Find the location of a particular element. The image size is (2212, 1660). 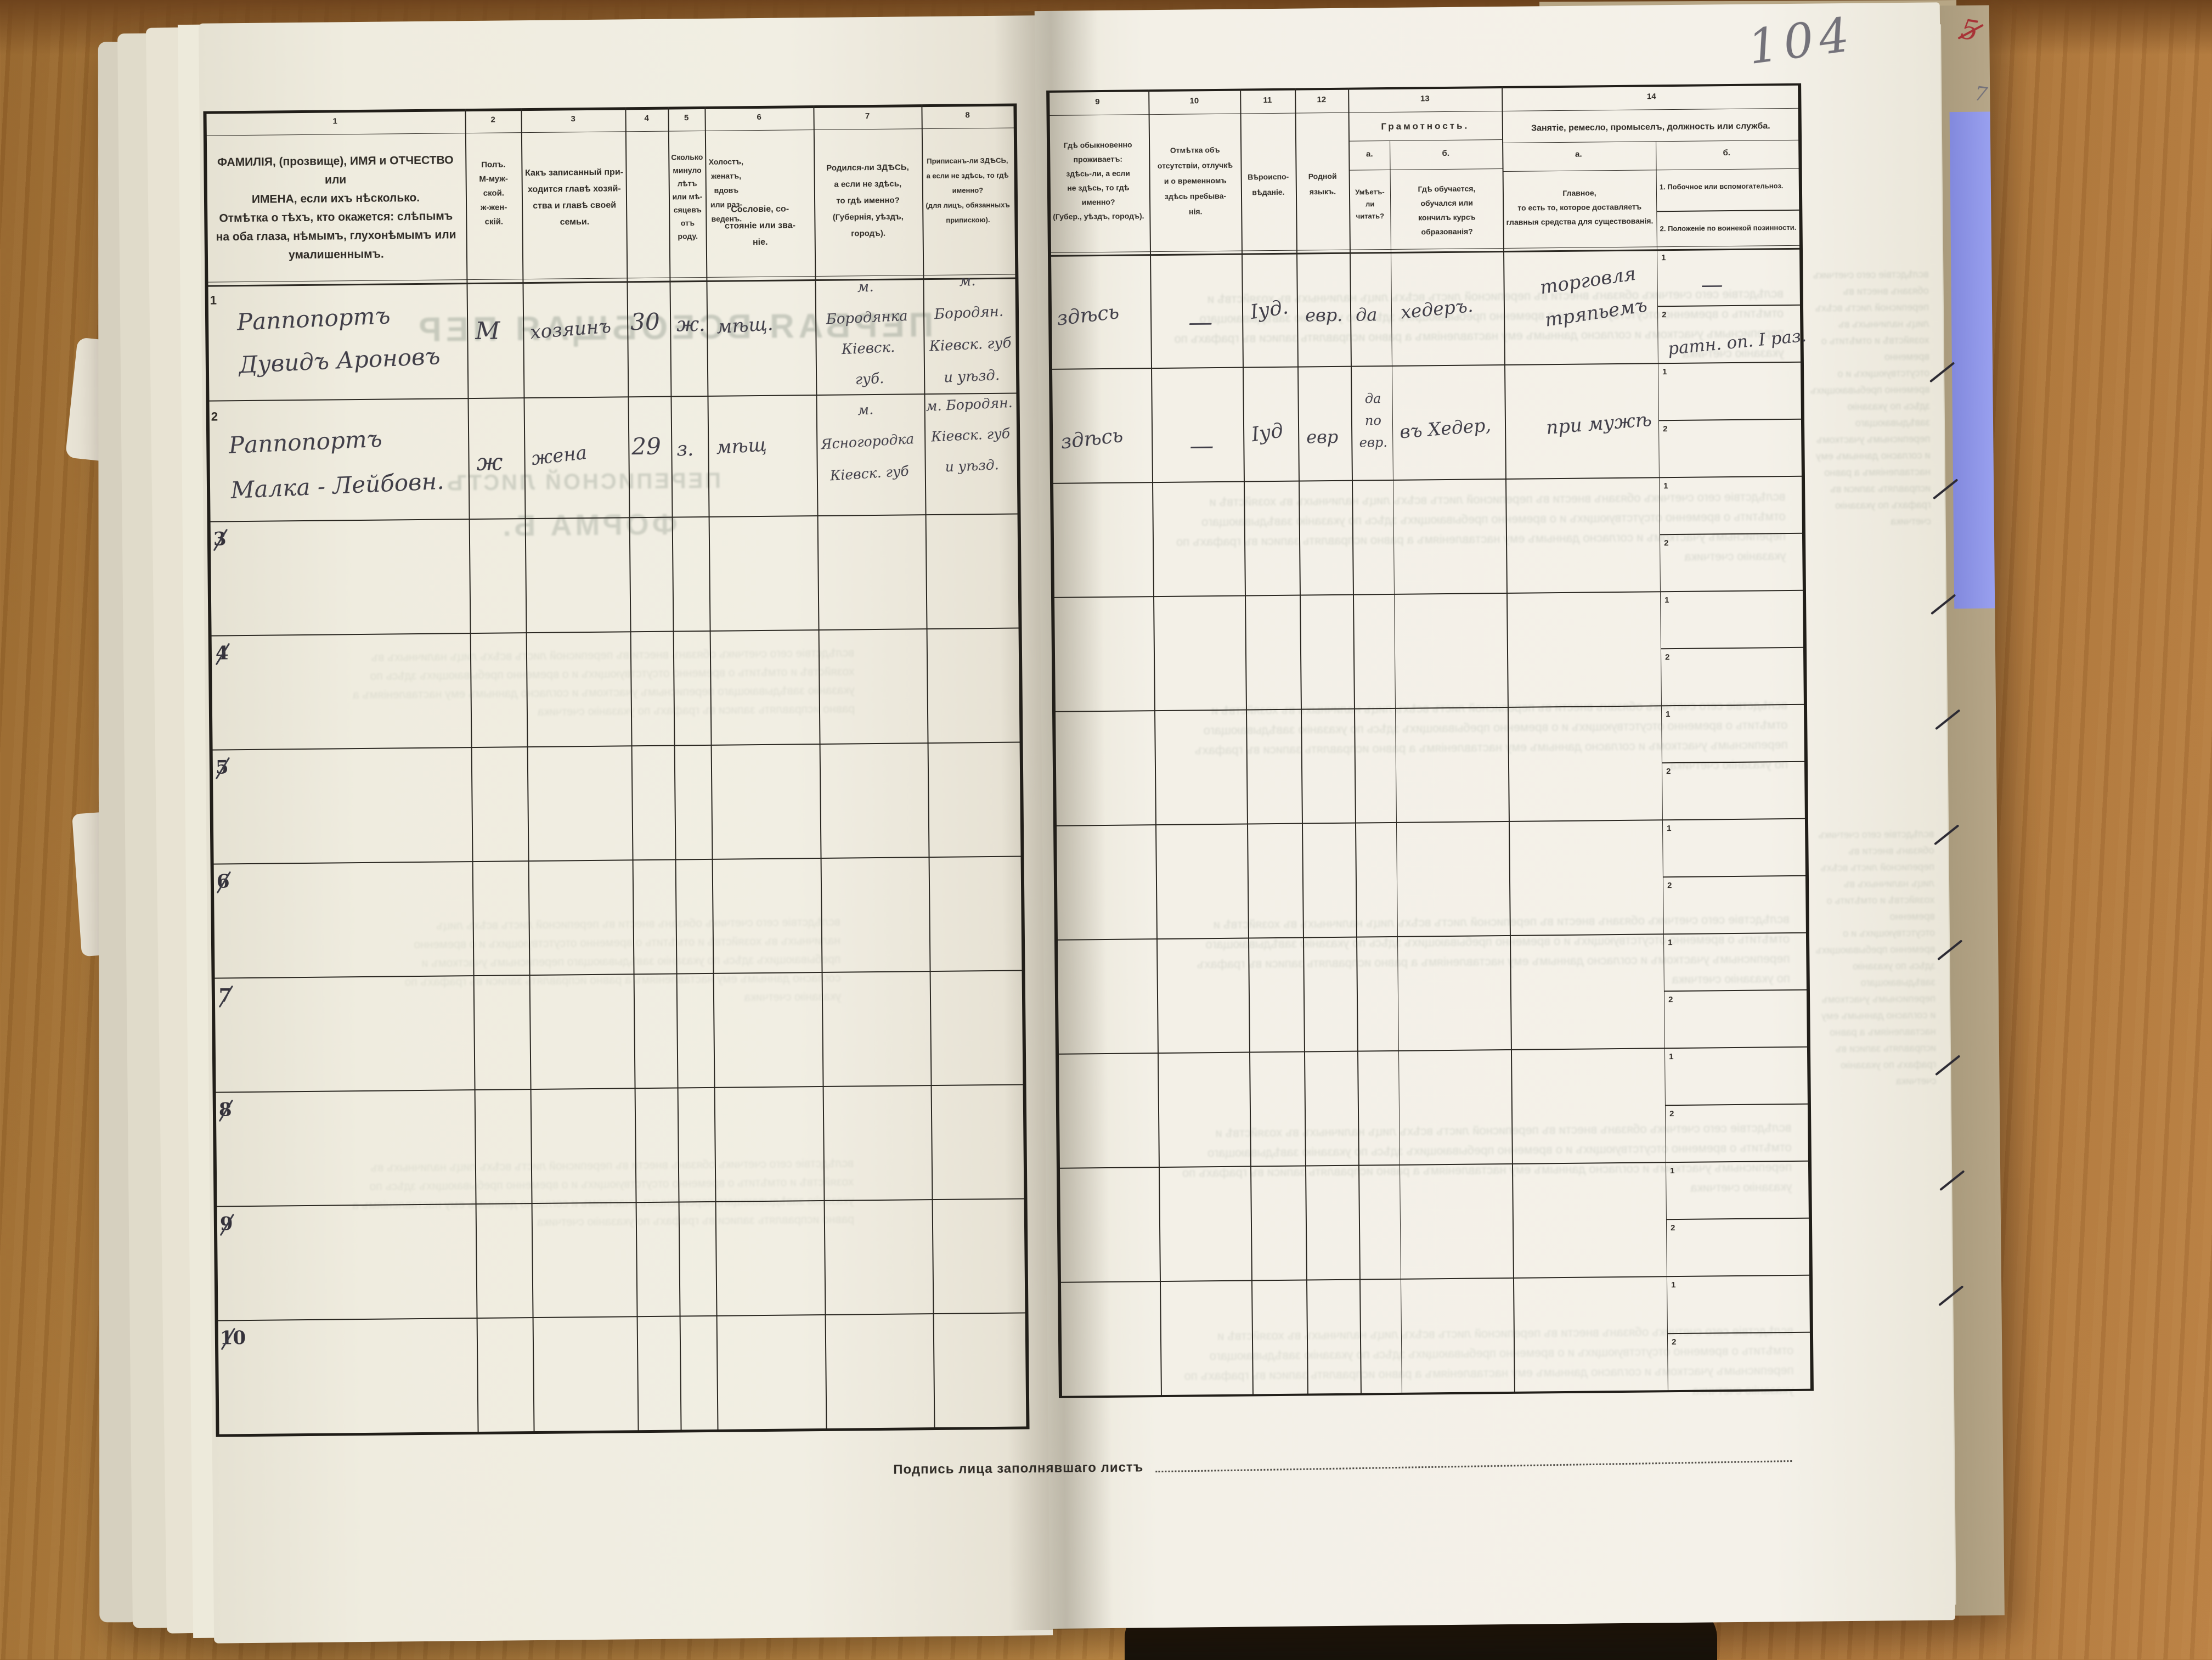

entry-literacy: да is located at coordinates (1366, 314).